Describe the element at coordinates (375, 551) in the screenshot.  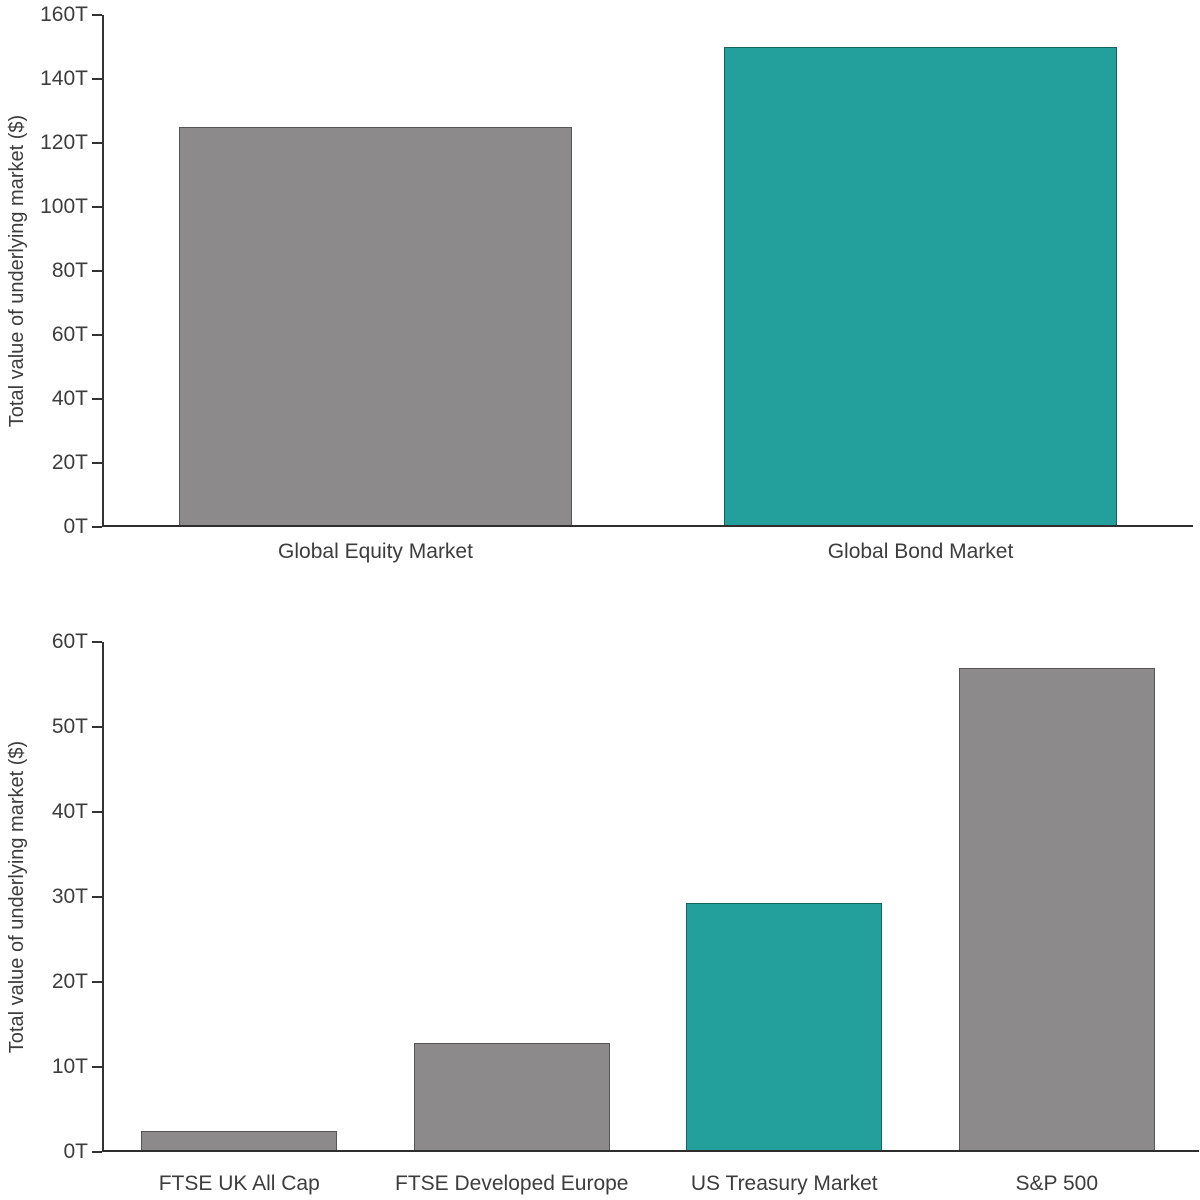
I see `x-tick-label-global-equity-market: Global Equity Market` at that location.